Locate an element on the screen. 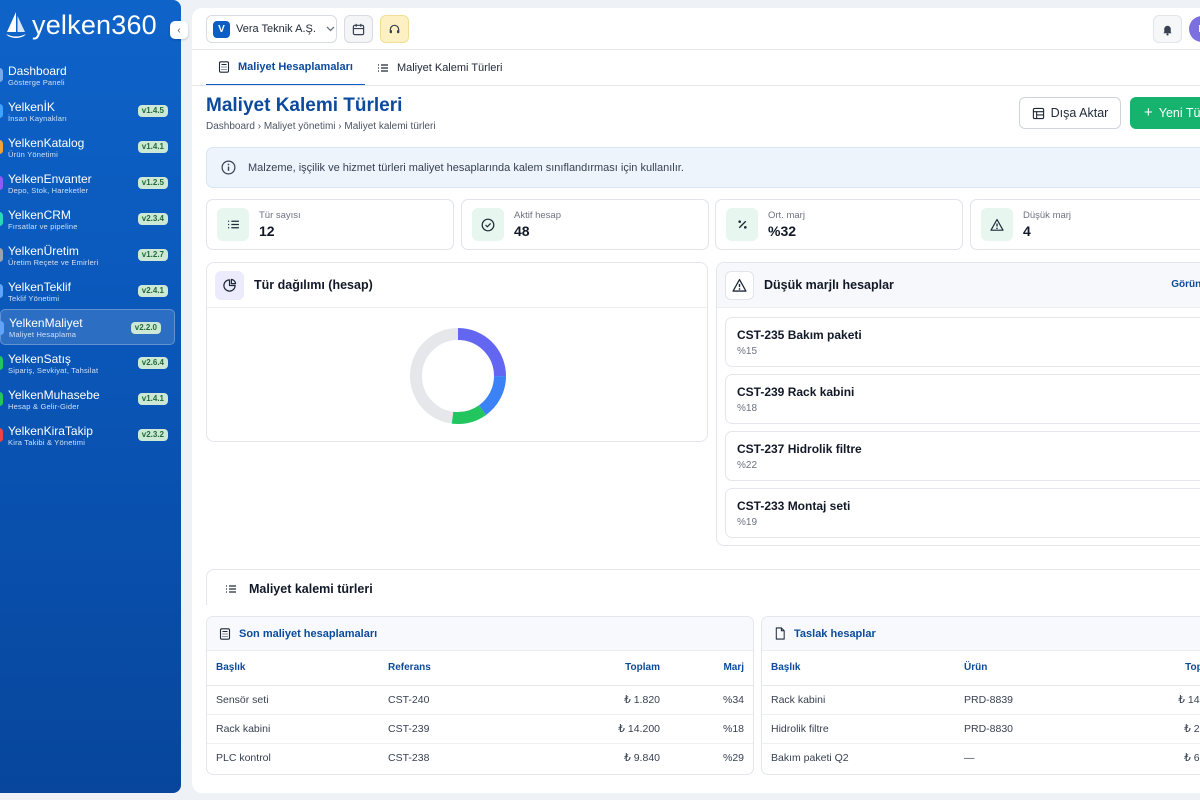  version-badge: v1.4.1 is located at coordinates (152, 147).